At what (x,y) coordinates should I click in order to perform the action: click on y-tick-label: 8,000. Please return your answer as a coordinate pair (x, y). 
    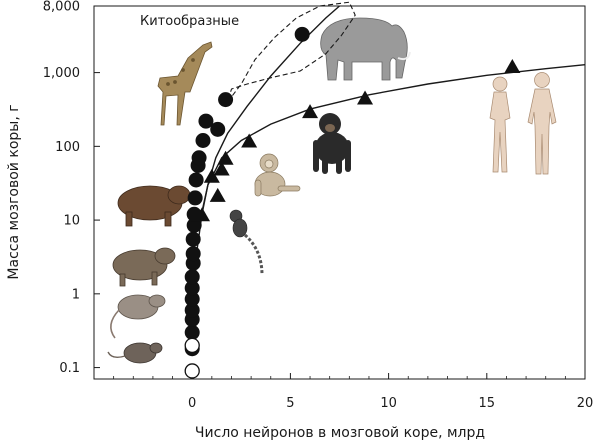
    Looking at the image, I should click on (61, 7).